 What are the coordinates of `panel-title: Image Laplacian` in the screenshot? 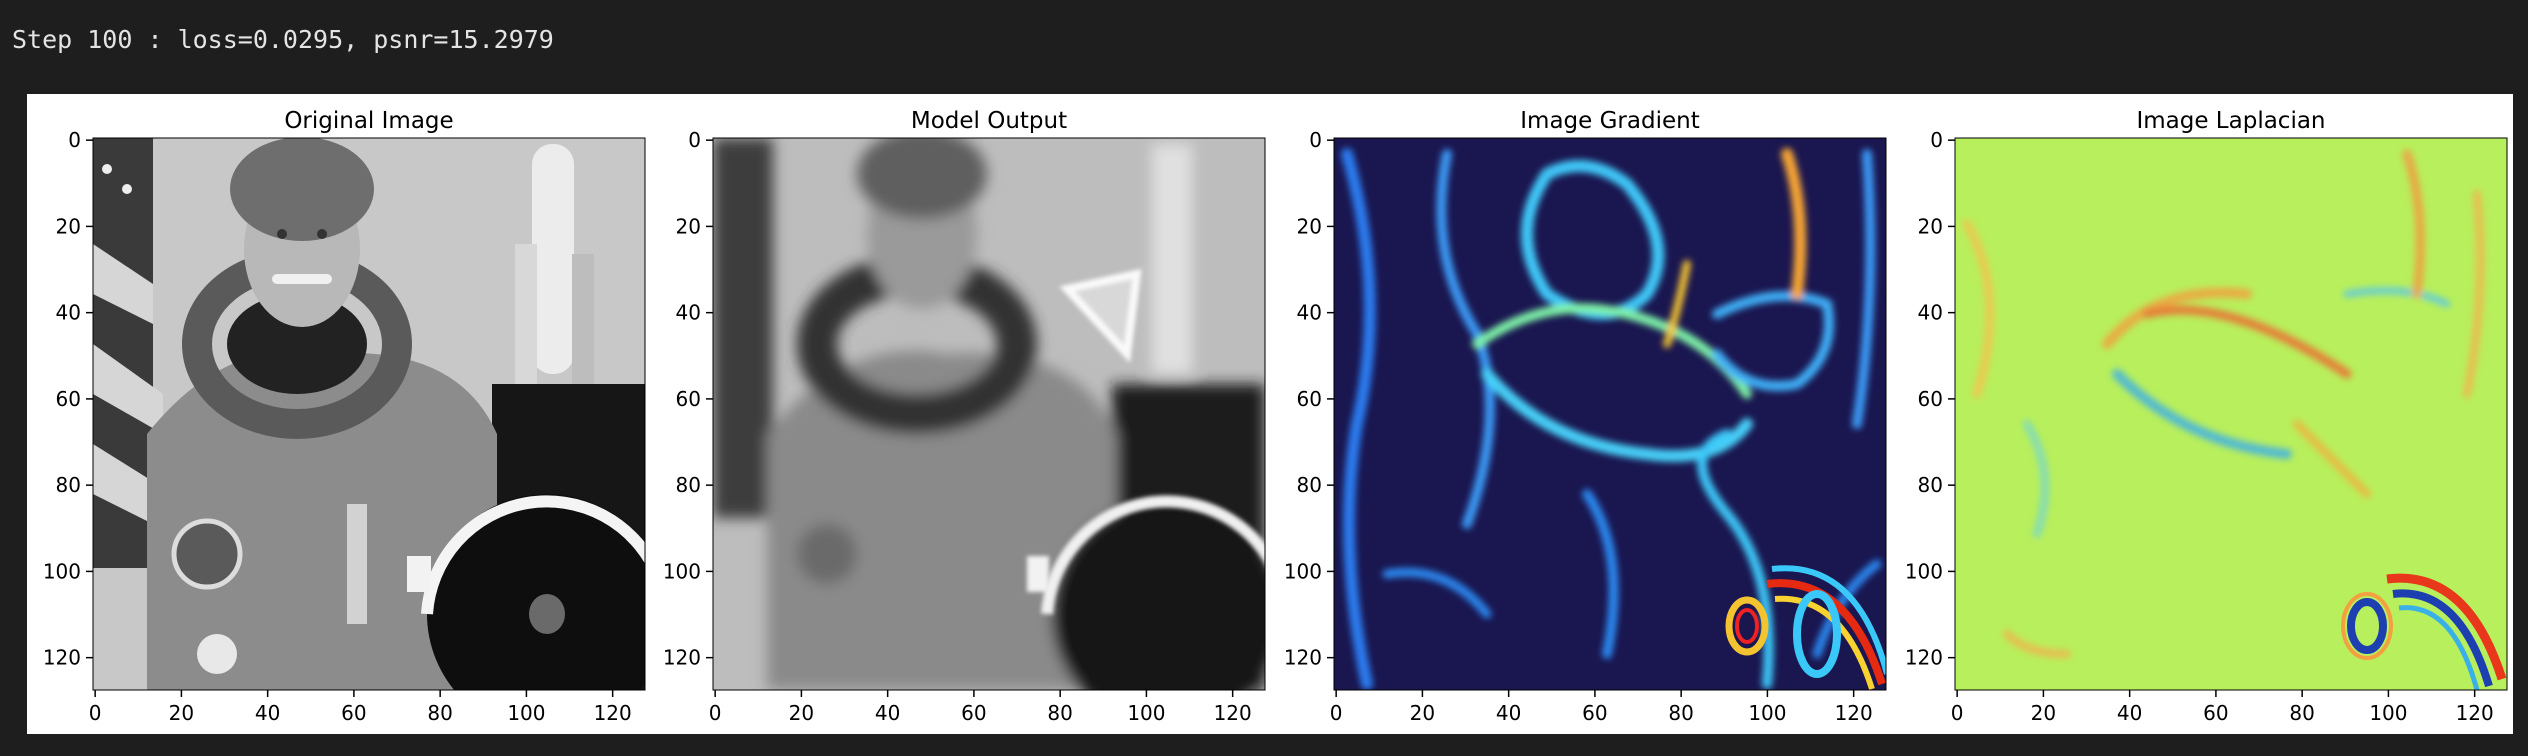 It's located at (2230, 121).